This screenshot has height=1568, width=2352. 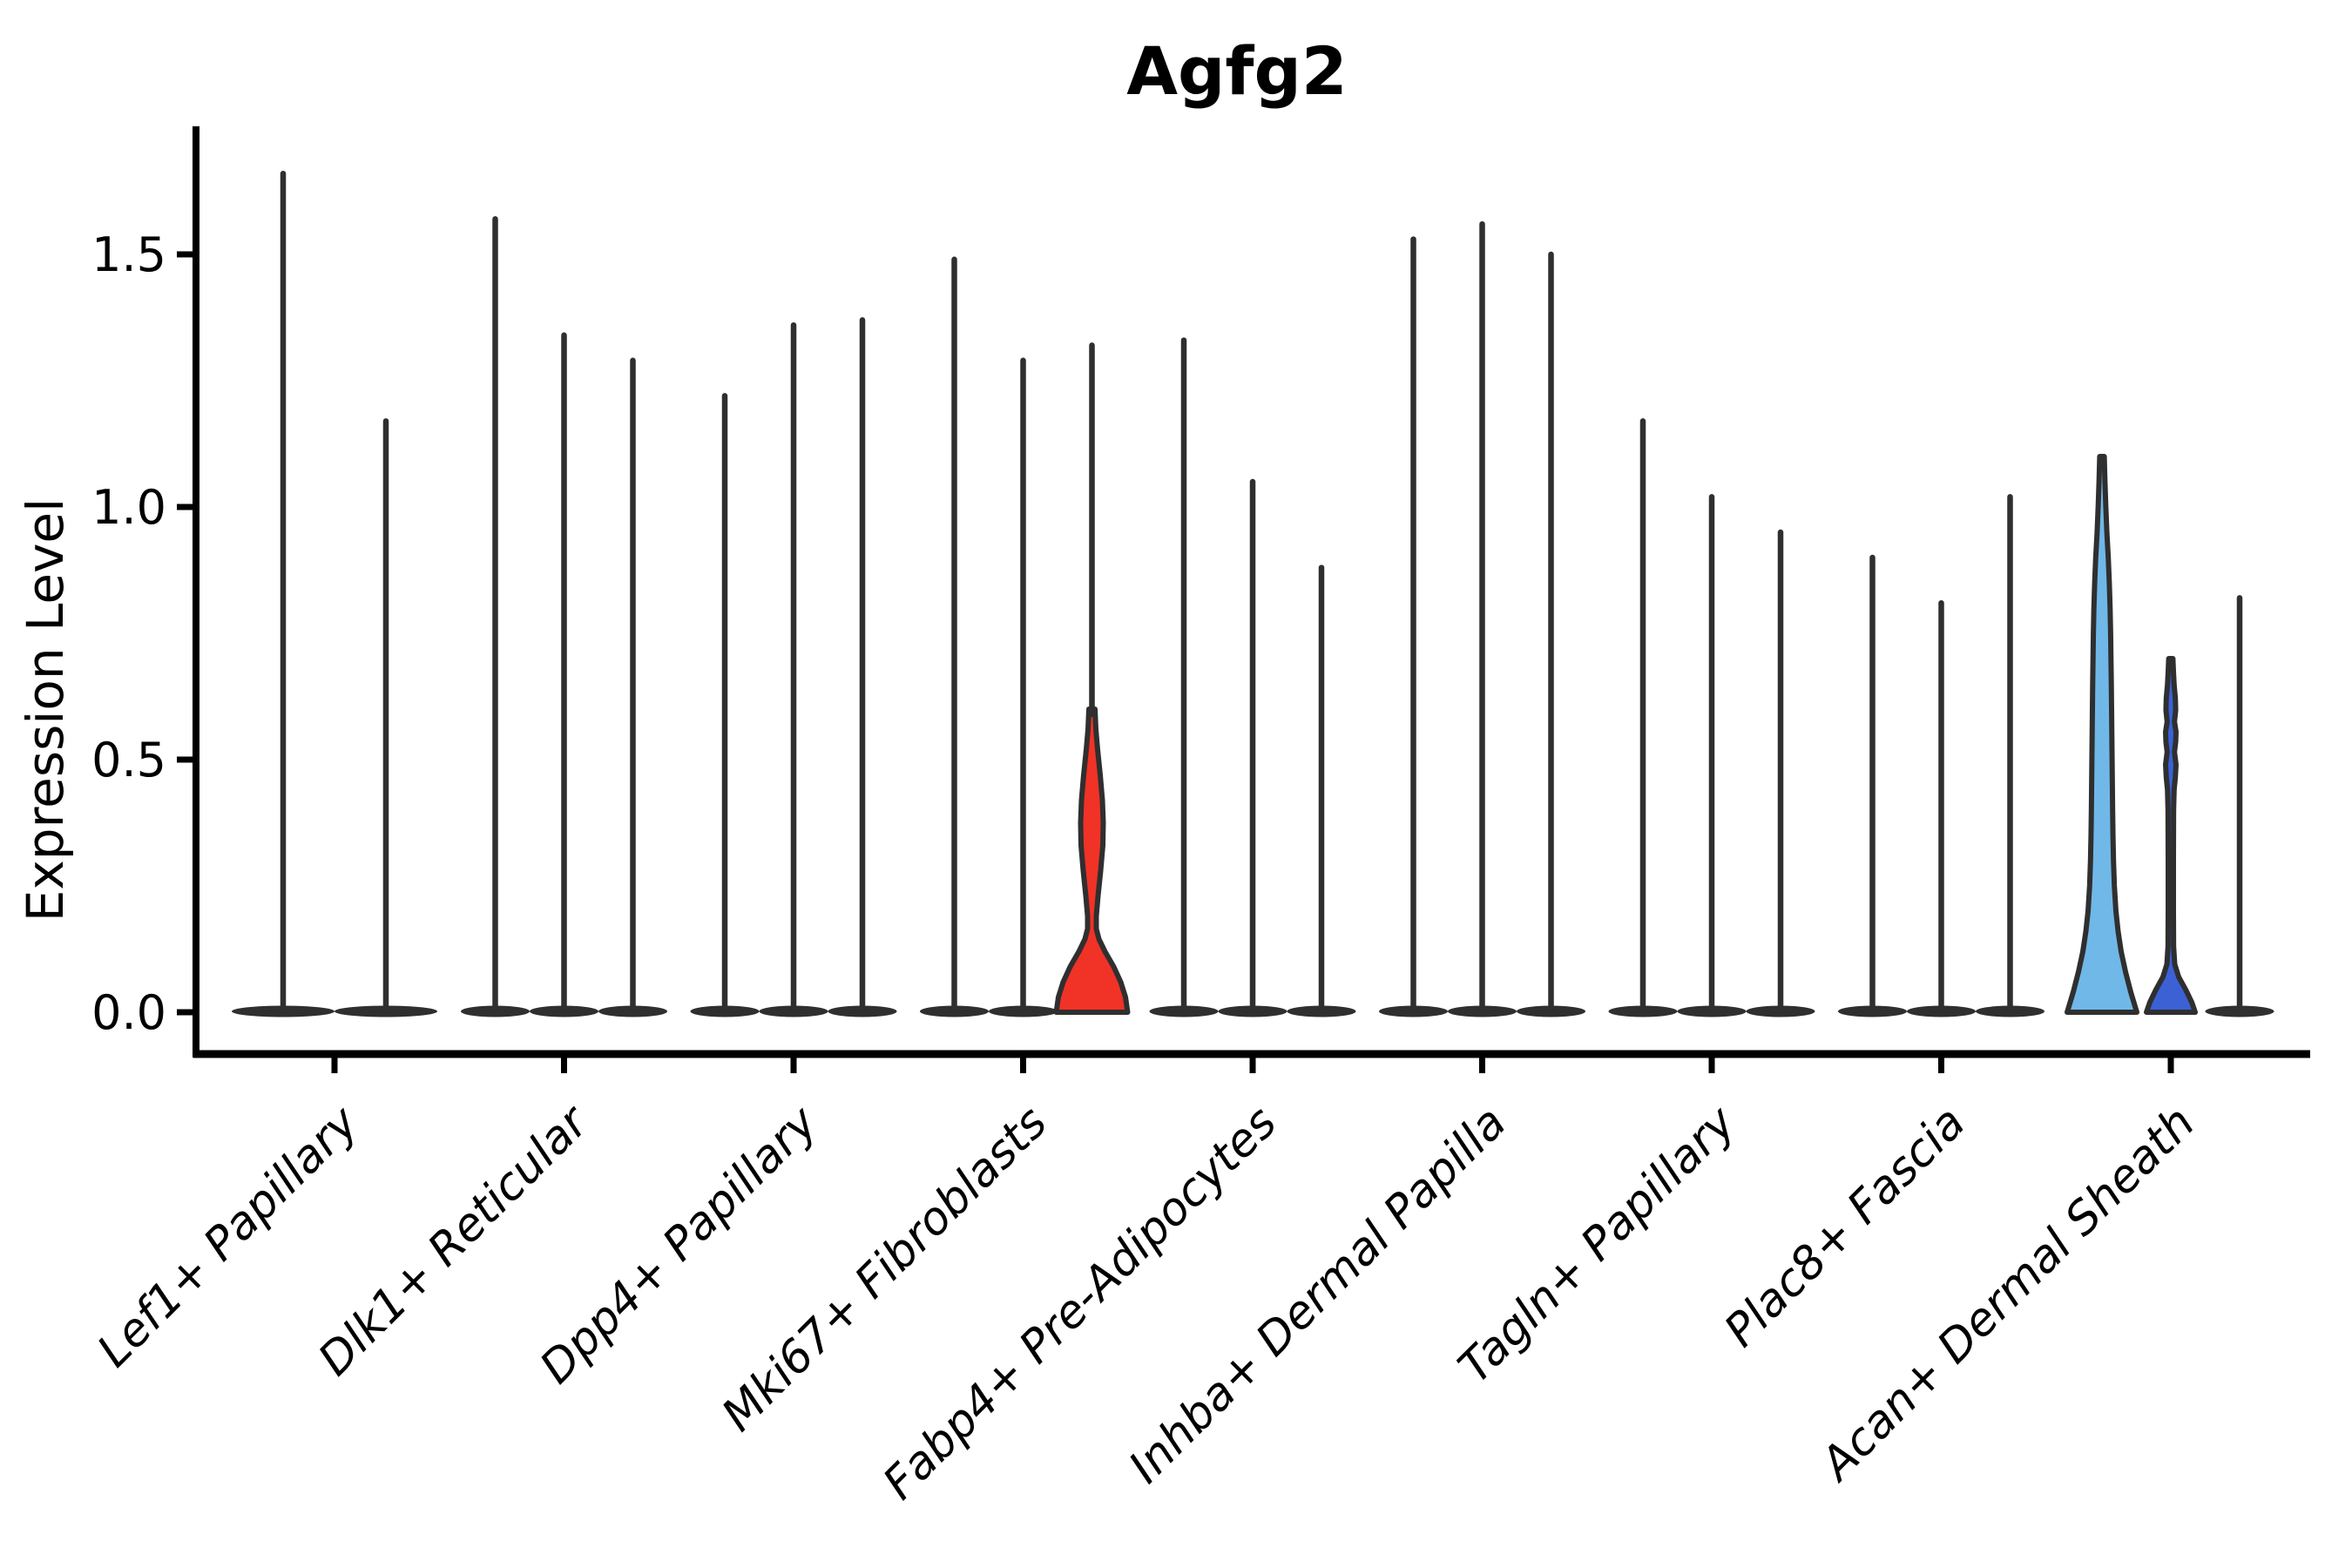 What do you see at coordinates (1845, 1227) in the screenshot?
I see `x-category-label: Plac8+ Fascia` at bounding box center [1845, 1227].